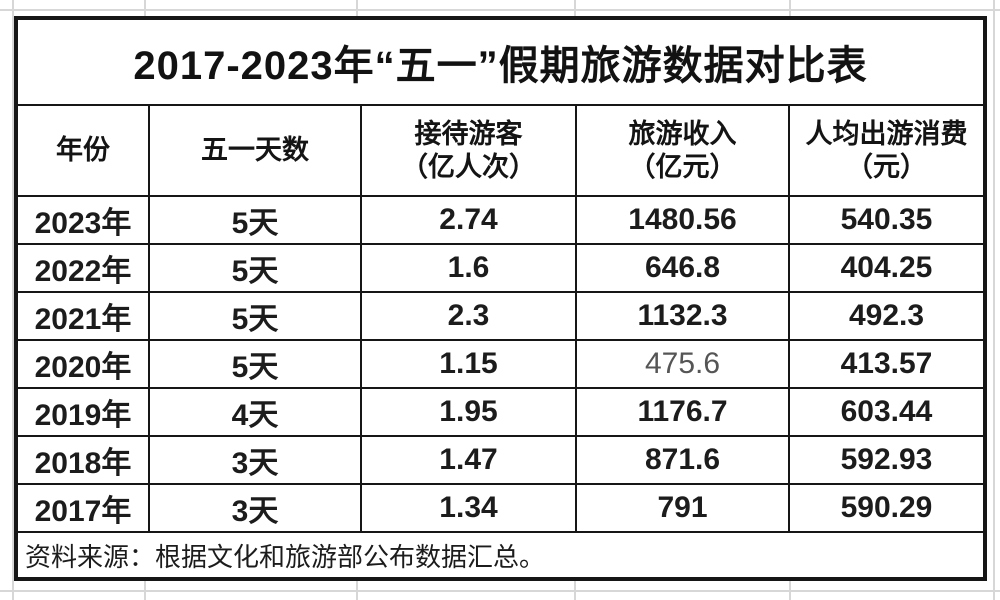 The image size is (1000, 600). What do you see at coordinates (500, 66) in the screenshot?
I see `table-title: 2017-2023年“五一”假期旅游数据对比表` at bounding box center [500, 66].